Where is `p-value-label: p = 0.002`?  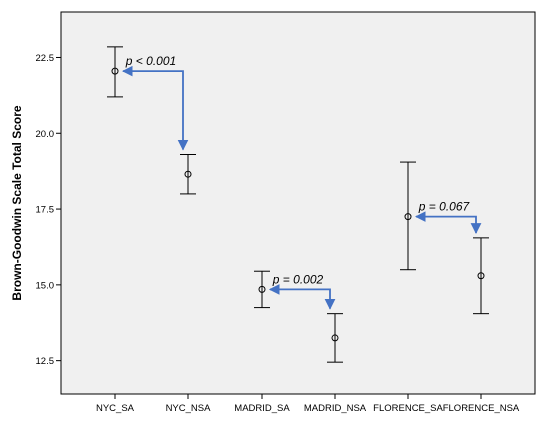
p-value-label: p = 0.002 is located at coordinates (298, 279).